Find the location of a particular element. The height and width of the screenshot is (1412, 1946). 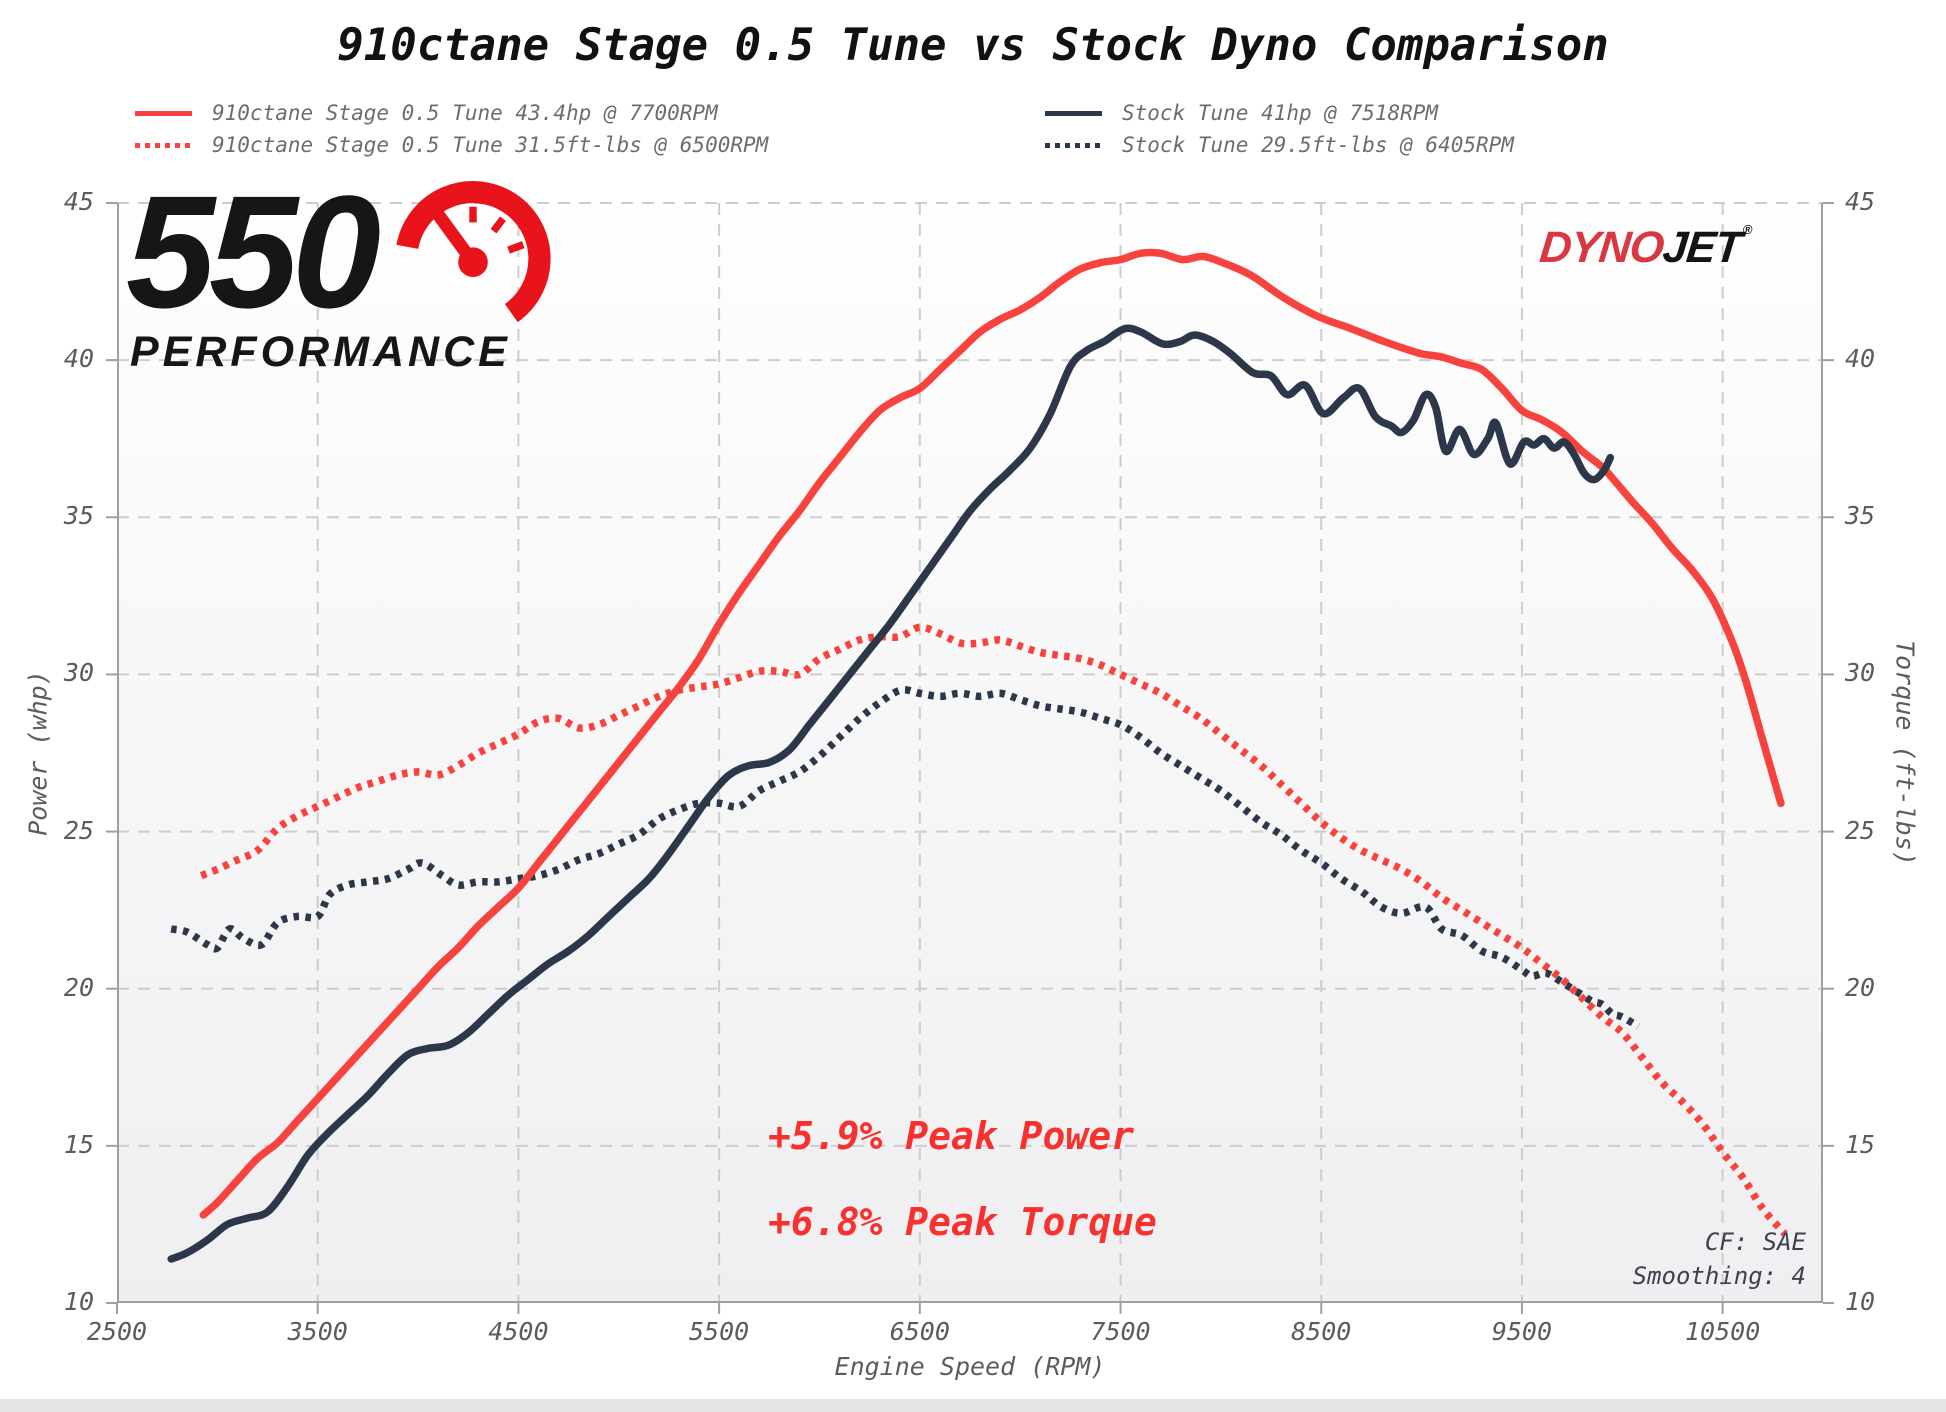

y-tick-label-left: 20 is located at coordinates (78, 987).